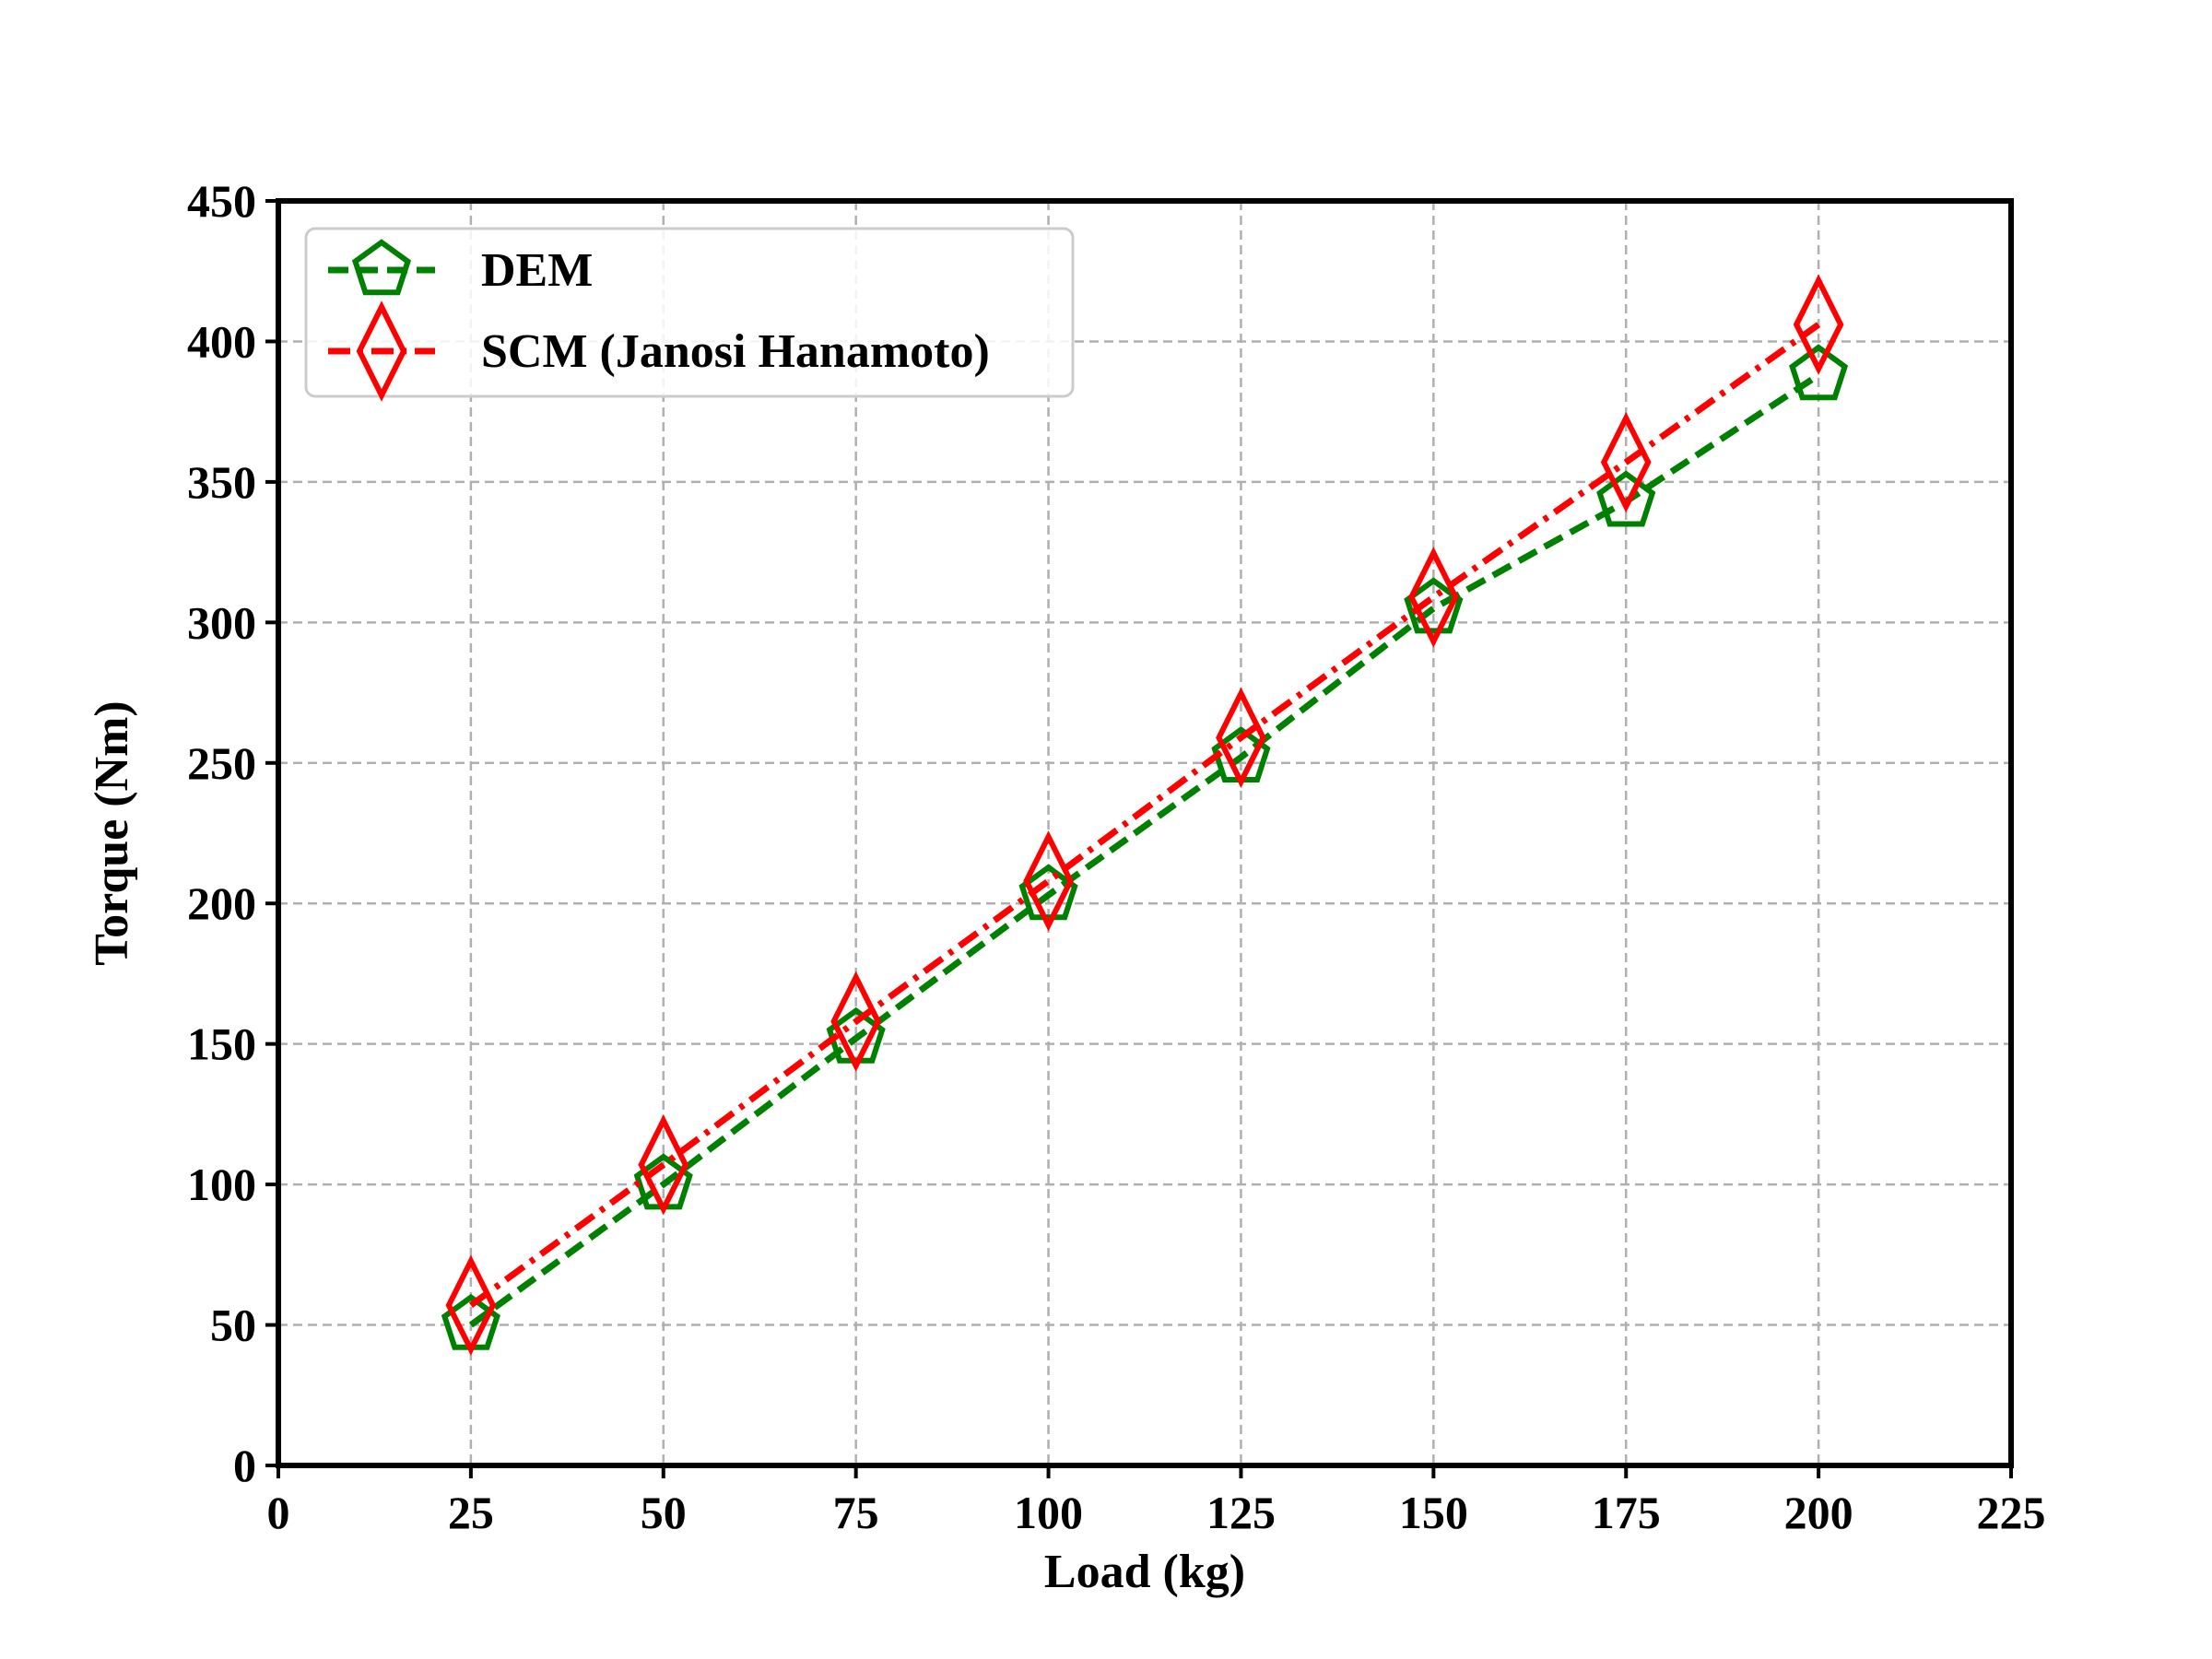 This screenshot has width=2212, height=1659. What do you see at coordinates (537, 270) in the screenshot?
I see `legend-label: DEM` at bounding box center [537, 270].